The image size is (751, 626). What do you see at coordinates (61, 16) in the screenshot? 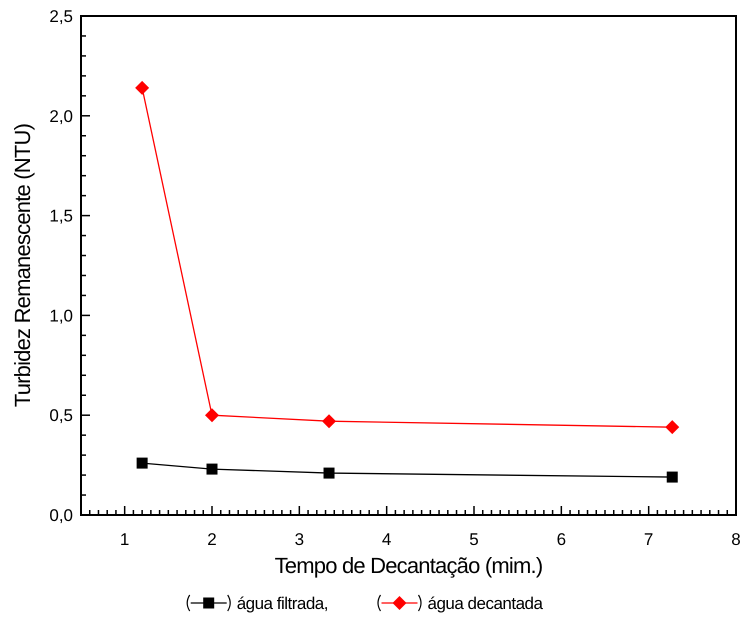
I see `y-tick-label: 2,5` at bounding box center [61, 16].